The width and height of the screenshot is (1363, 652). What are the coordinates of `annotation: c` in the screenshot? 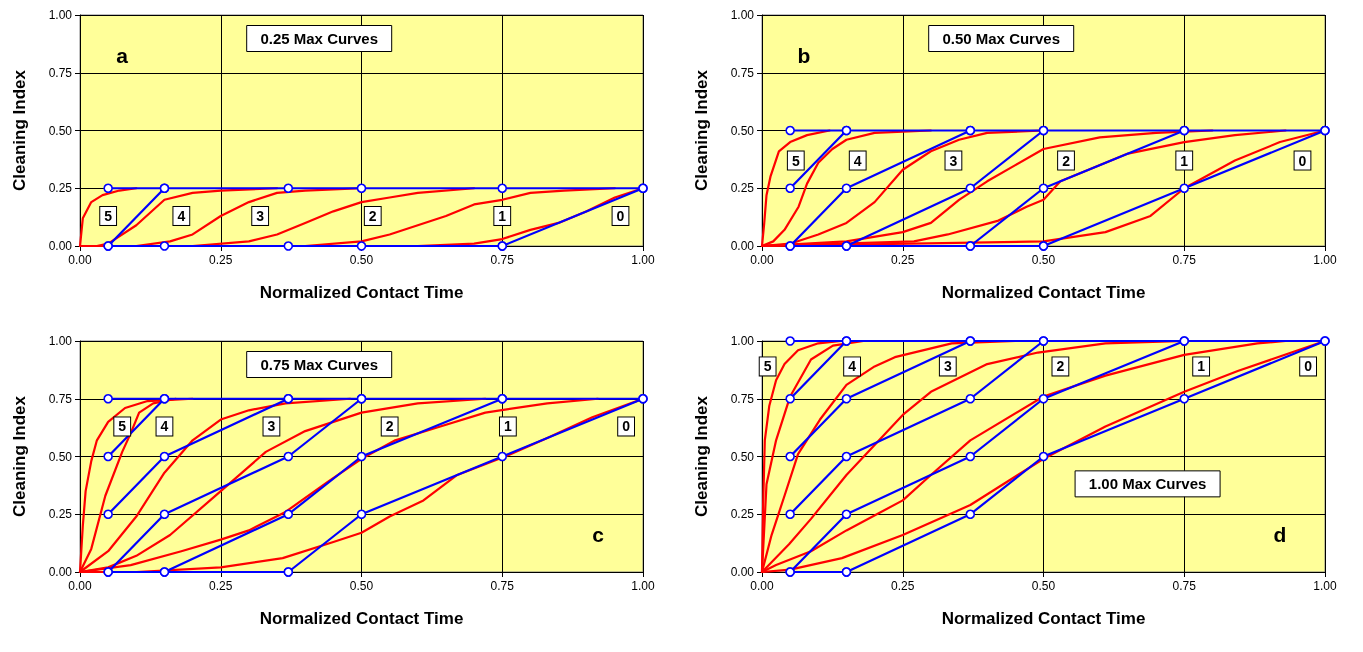 It's located at (598, 534).